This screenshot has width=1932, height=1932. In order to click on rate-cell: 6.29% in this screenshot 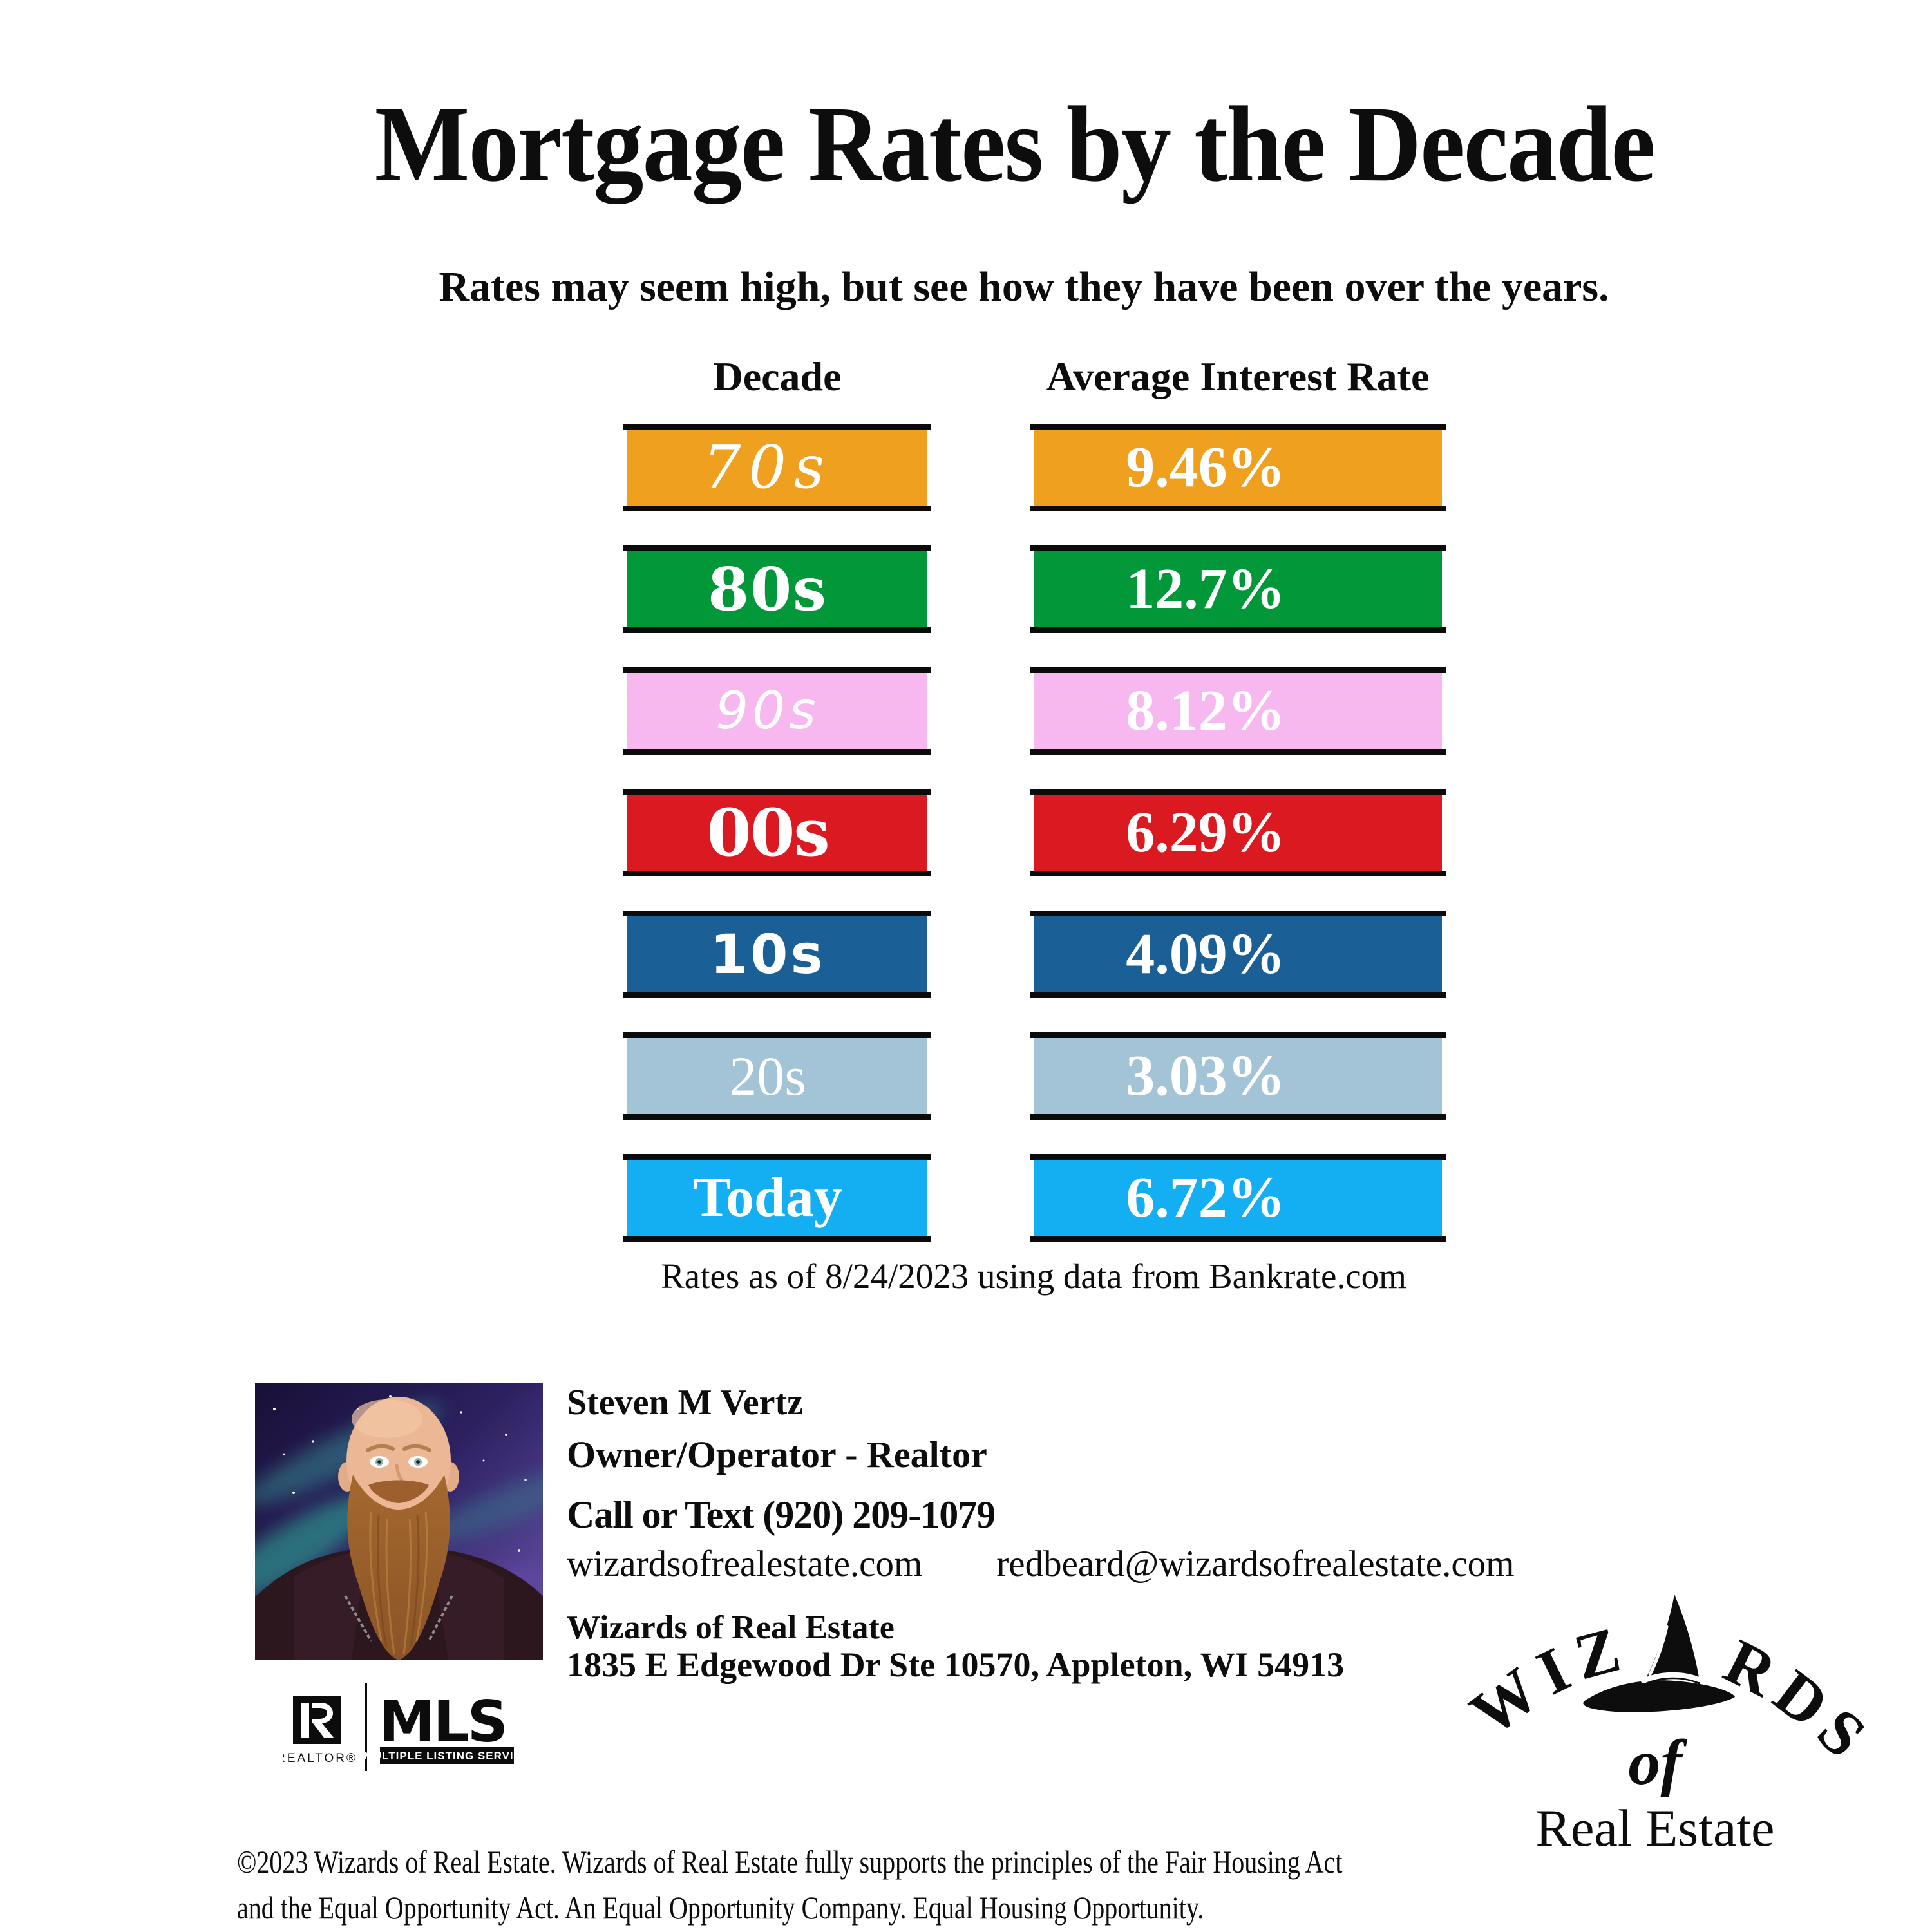, I will do `click(1238, 833)`.